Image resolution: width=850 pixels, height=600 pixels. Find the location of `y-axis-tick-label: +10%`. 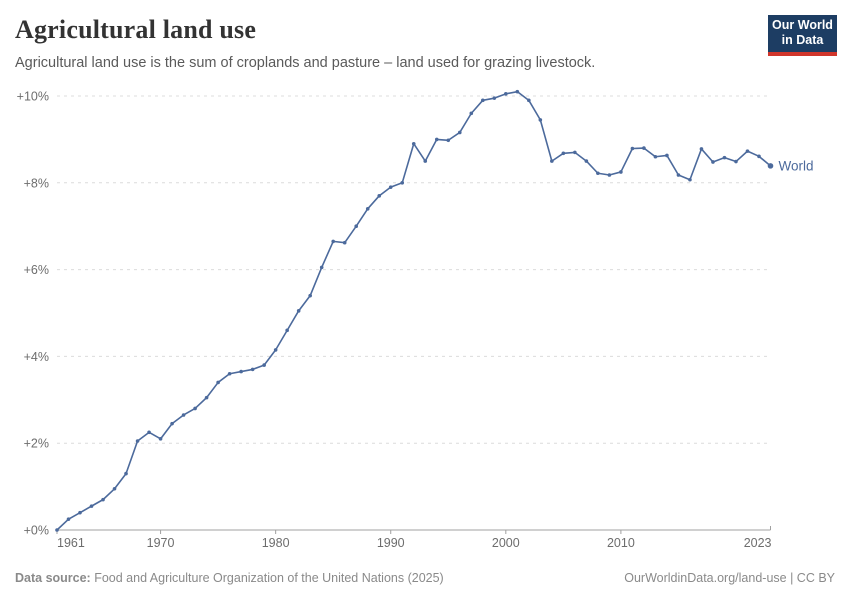

y-axis-tick-label: +10% is located at coordinates (33, 97).